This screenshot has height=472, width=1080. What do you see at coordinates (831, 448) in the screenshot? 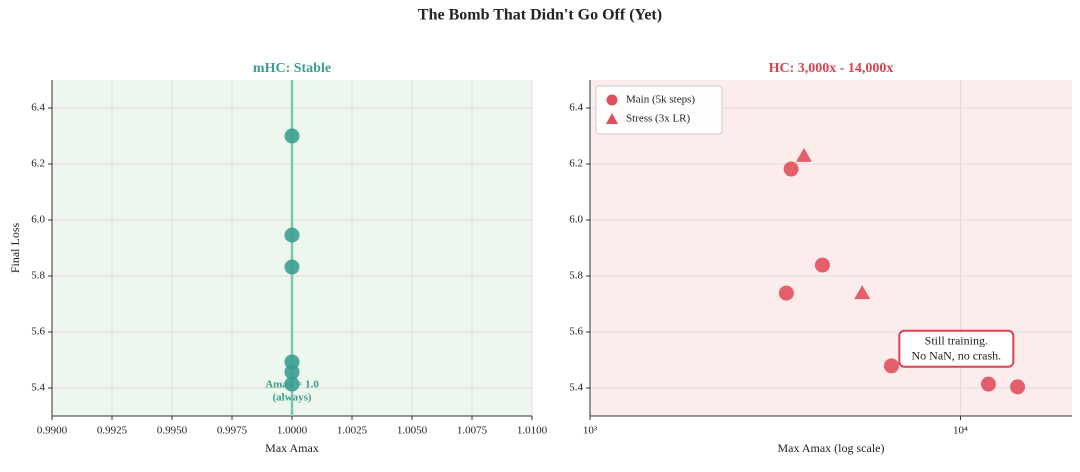
I see `x-axis-label: Max Amax (log scale)` at bounding box center [831, 448].